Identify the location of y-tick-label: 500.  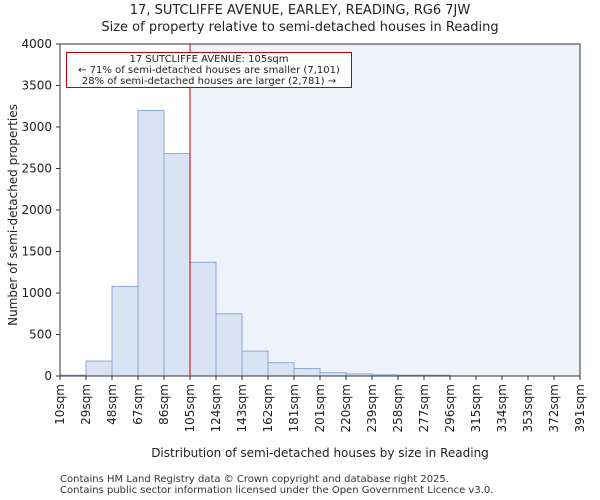
(40, 335).